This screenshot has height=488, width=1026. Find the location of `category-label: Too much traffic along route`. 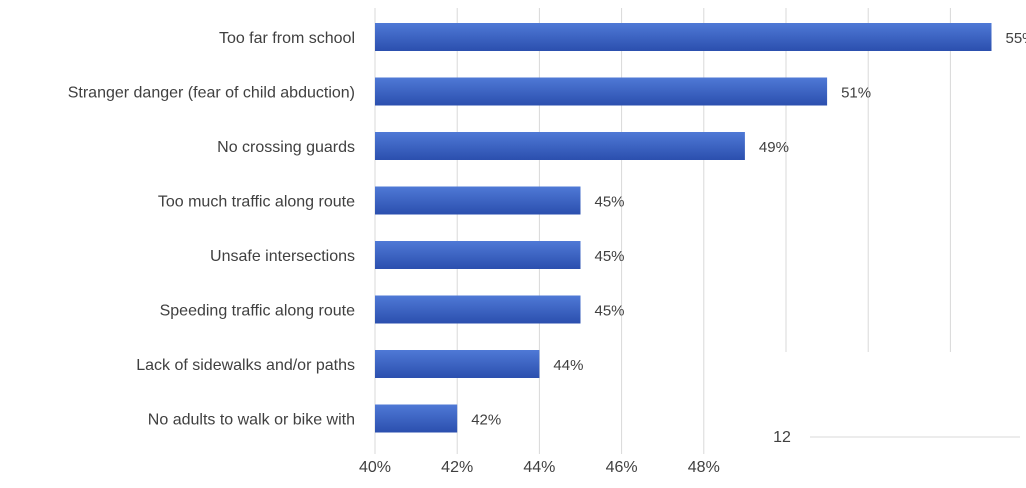

category-label: Too much traffic along route is located at coordinates (256, 202).